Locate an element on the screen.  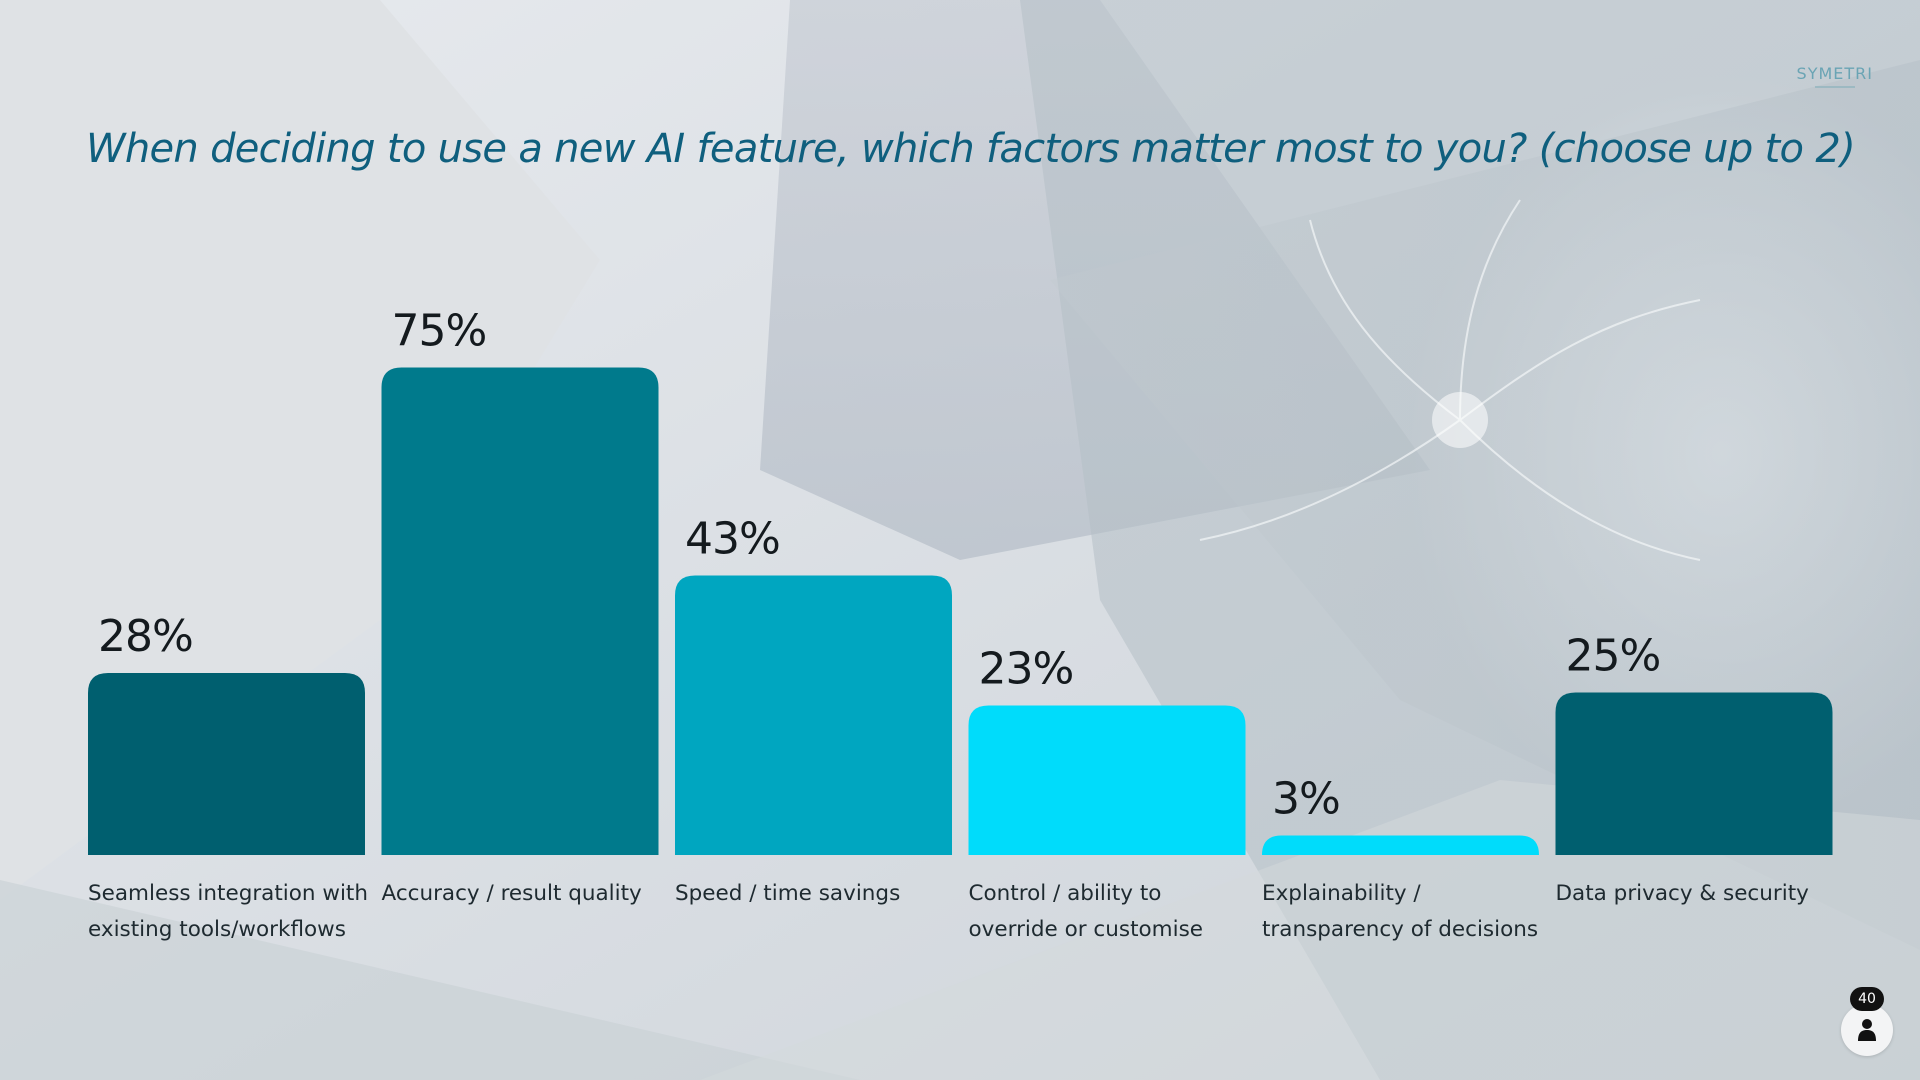
participants-button is located at coordinates (1867, 1030).